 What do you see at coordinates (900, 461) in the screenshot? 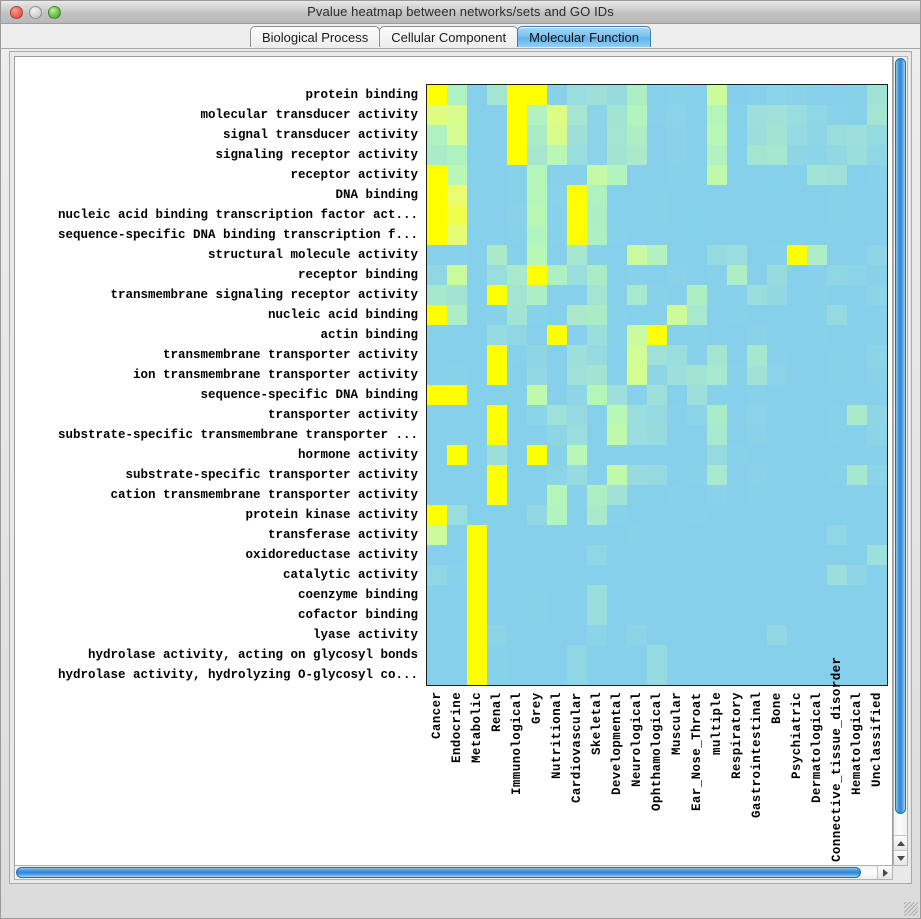
I see `vertical-scrollbar` at bounding box center [900, 461].